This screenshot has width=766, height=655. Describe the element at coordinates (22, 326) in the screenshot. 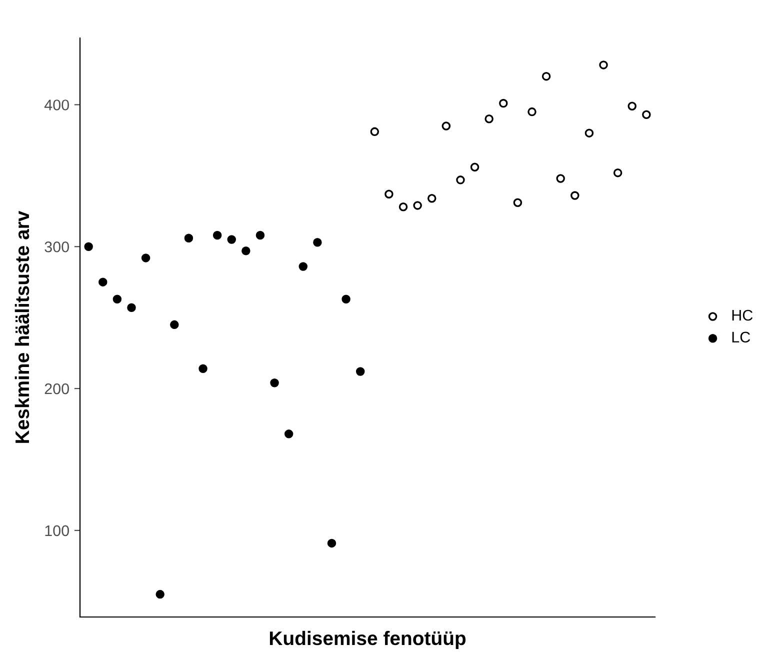

I see `y-axis-title: Keskmine häälitsuste arv` at that location.